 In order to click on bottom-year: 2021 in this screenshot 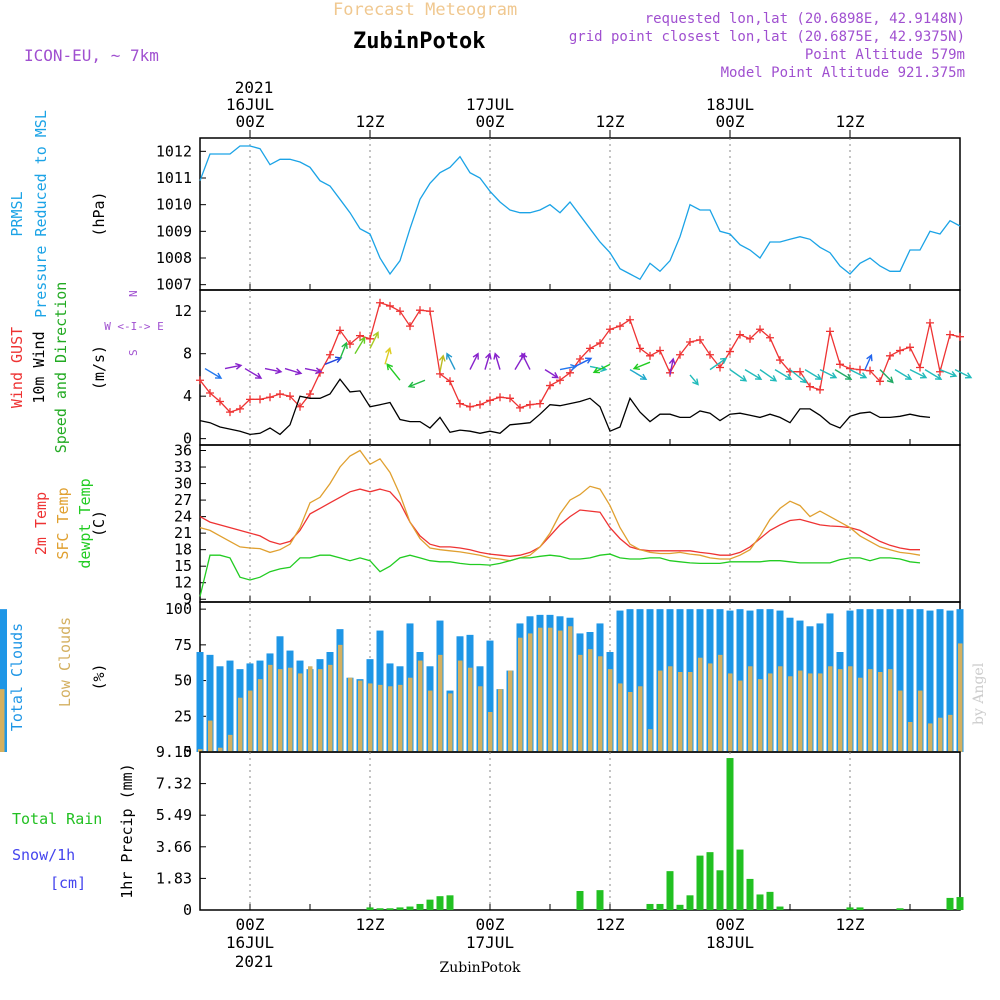, I will do `click(254, 961)`.